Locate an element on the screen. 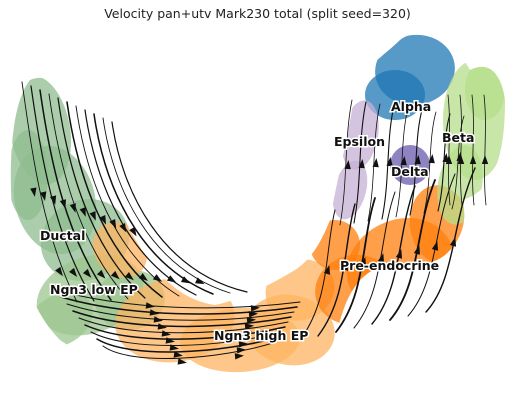 This screenshot has width=515, height=408. cluster-region-delta is located at coordinates (410, 165).